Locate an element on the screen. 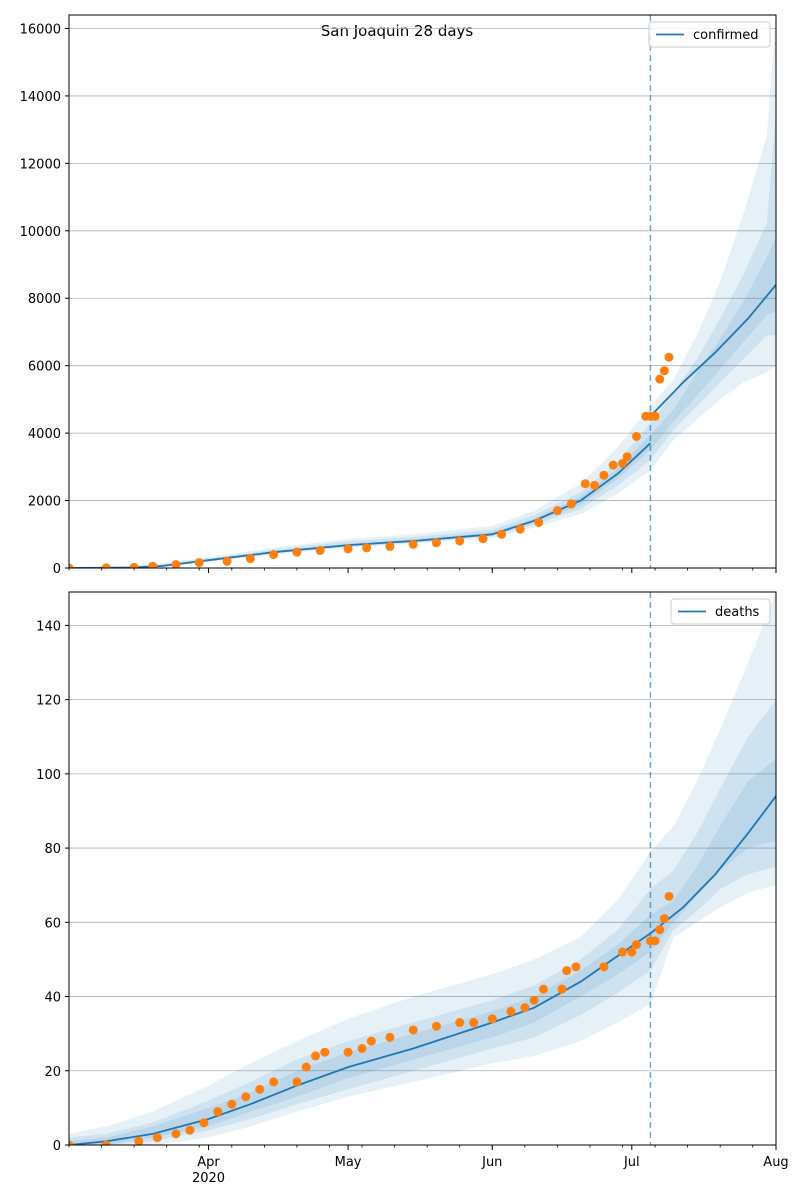  figure-title: San Joaquin 28 days is located at coordinates (397, 31).